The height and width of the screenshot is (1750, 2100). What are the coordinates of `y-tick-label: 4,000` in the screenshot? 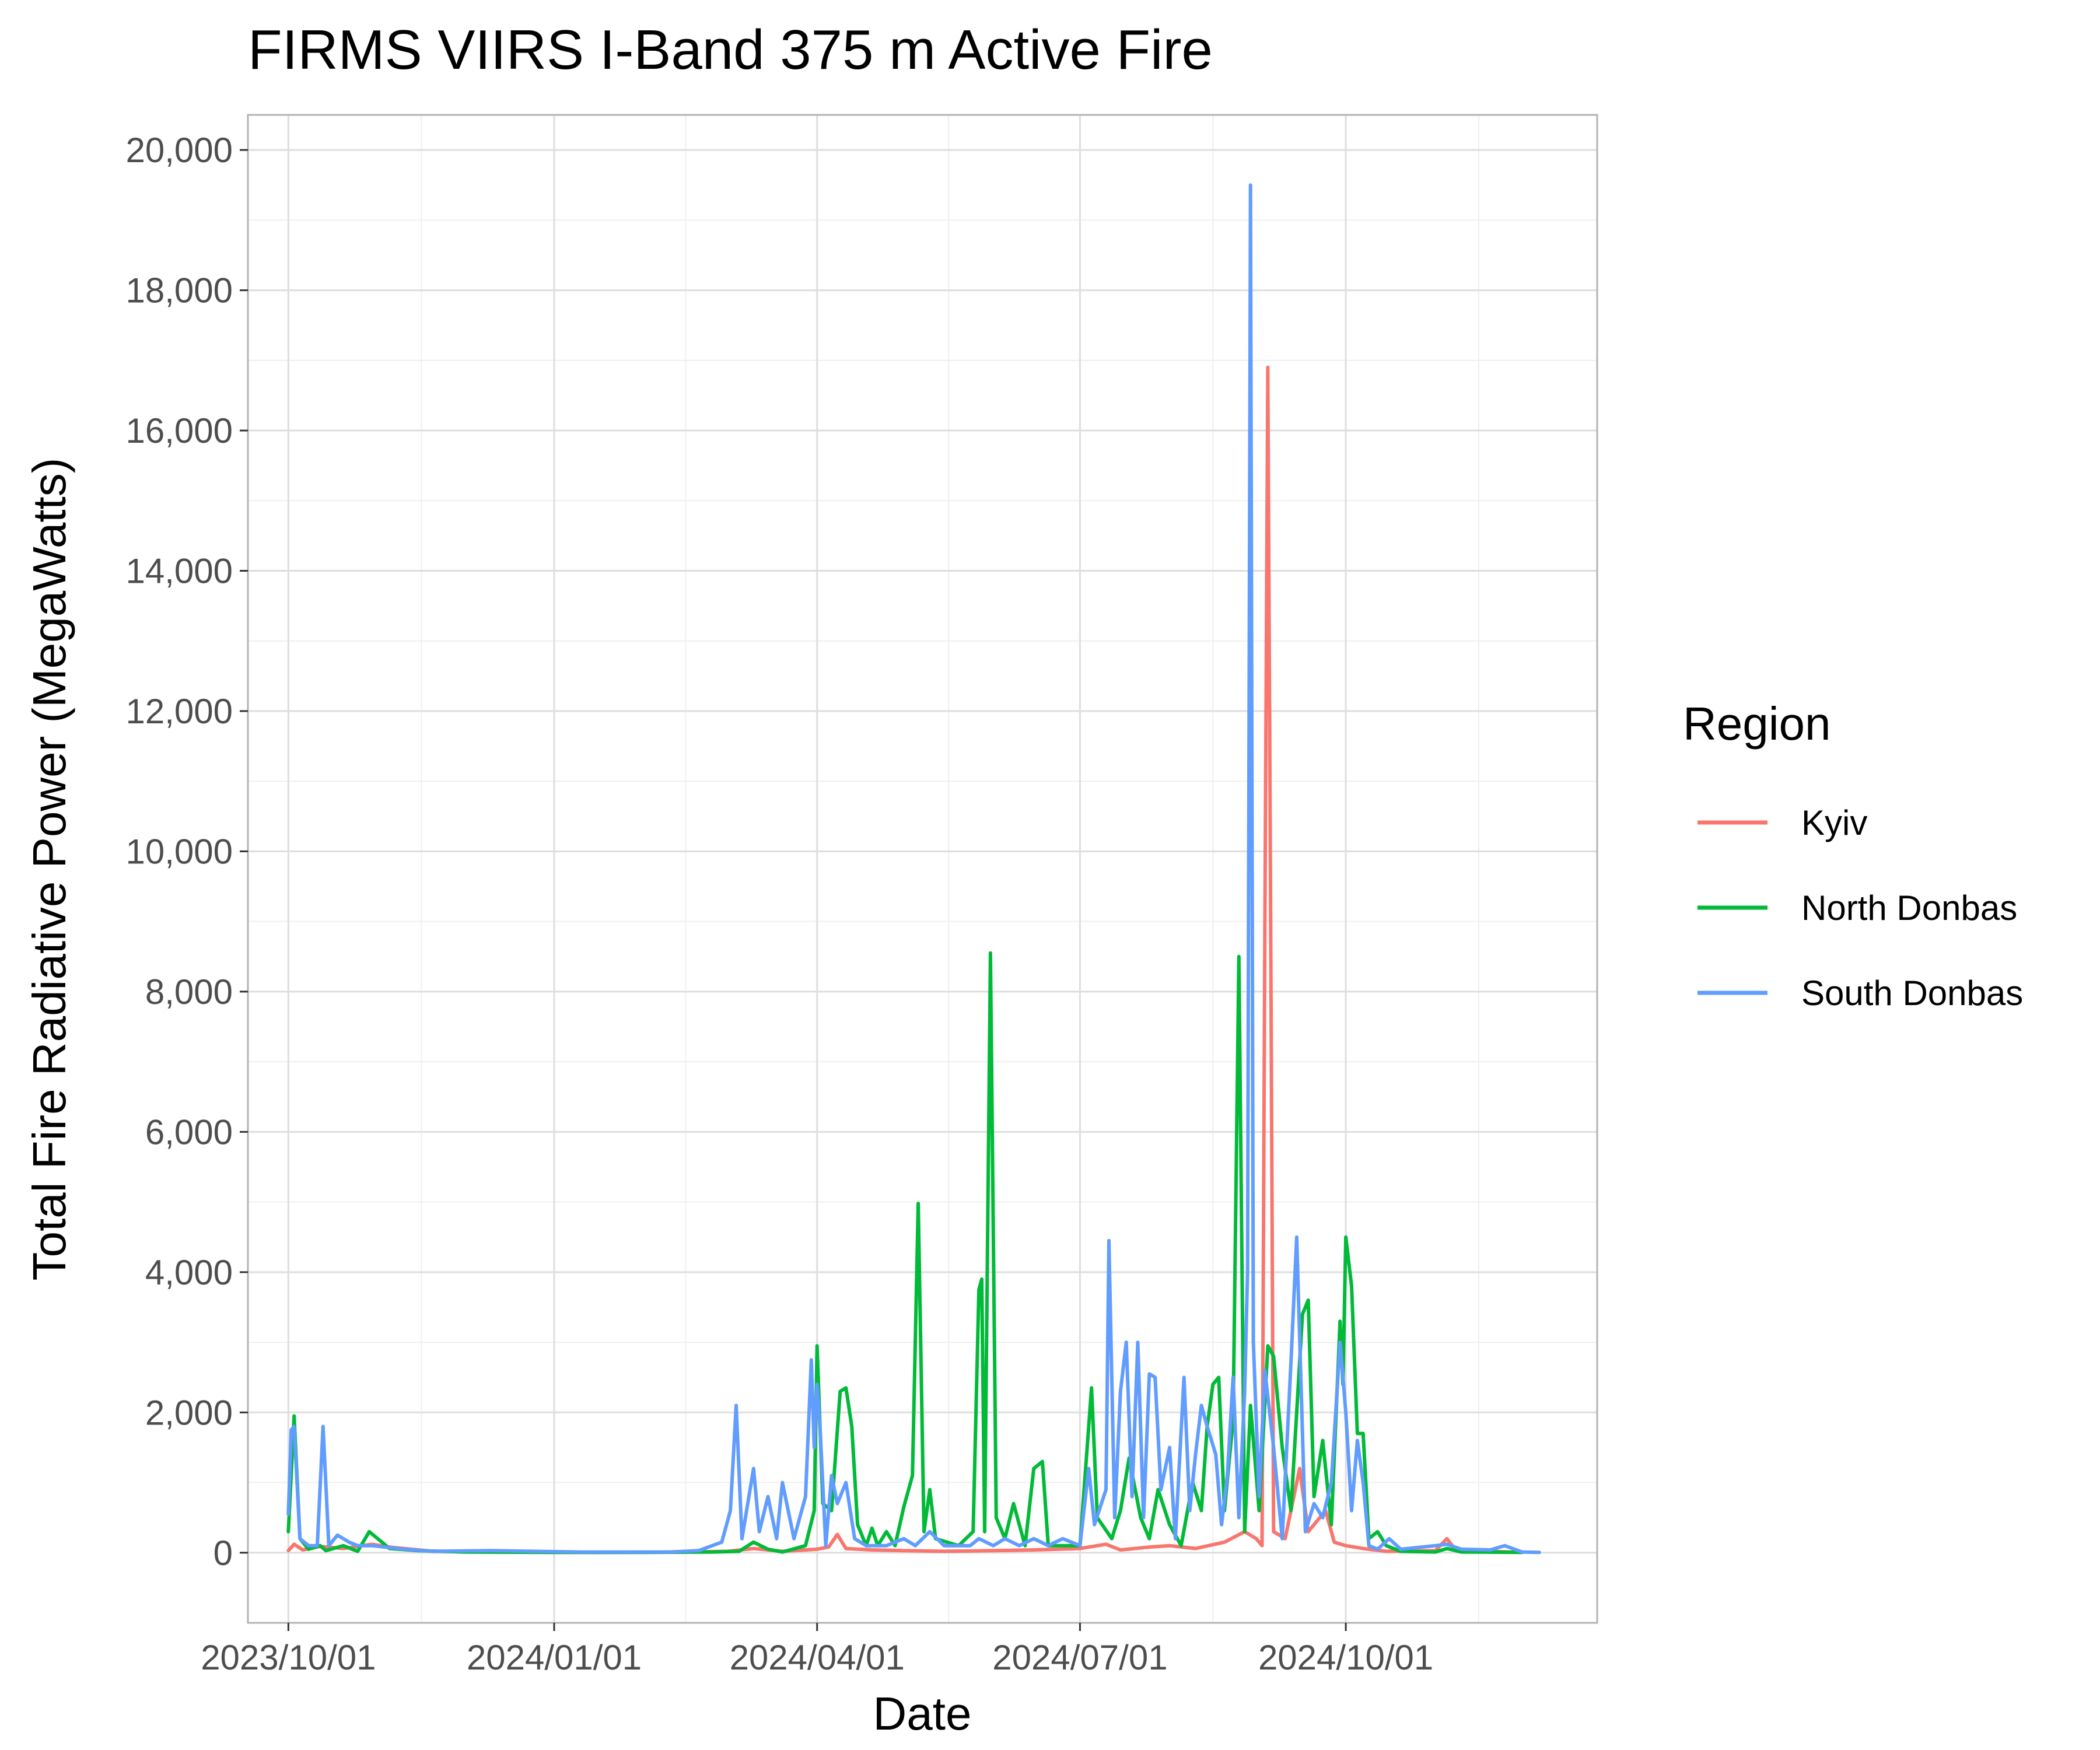 It's located at (189, 1272).